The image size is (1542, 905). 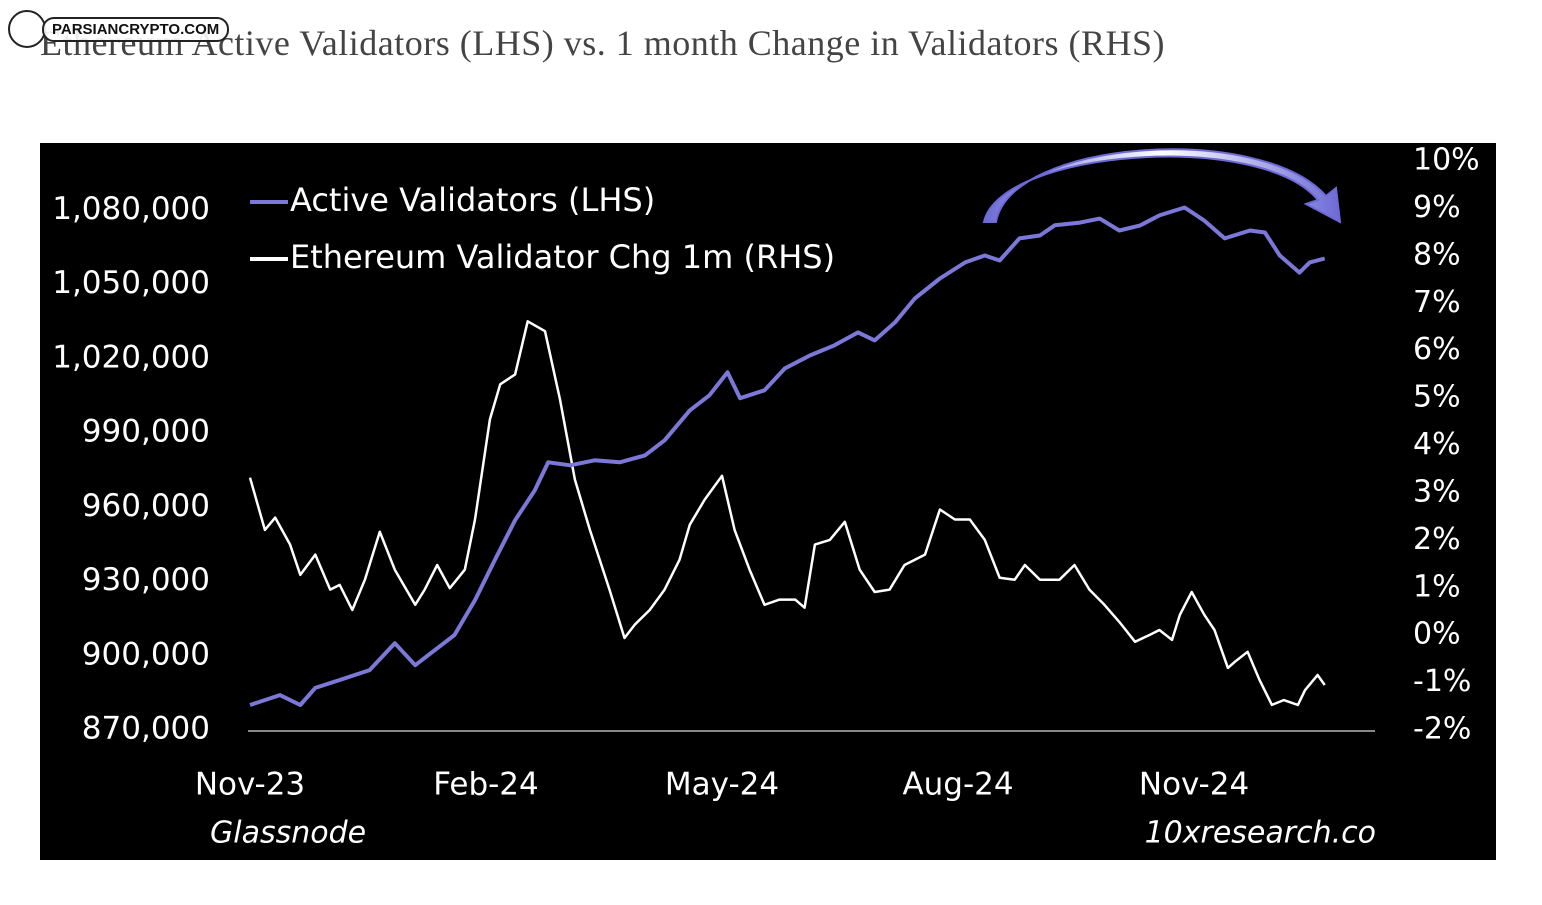 I want to click on watermark-text: PARSIANCRYPTO.COM, so click(x=136, y=29).